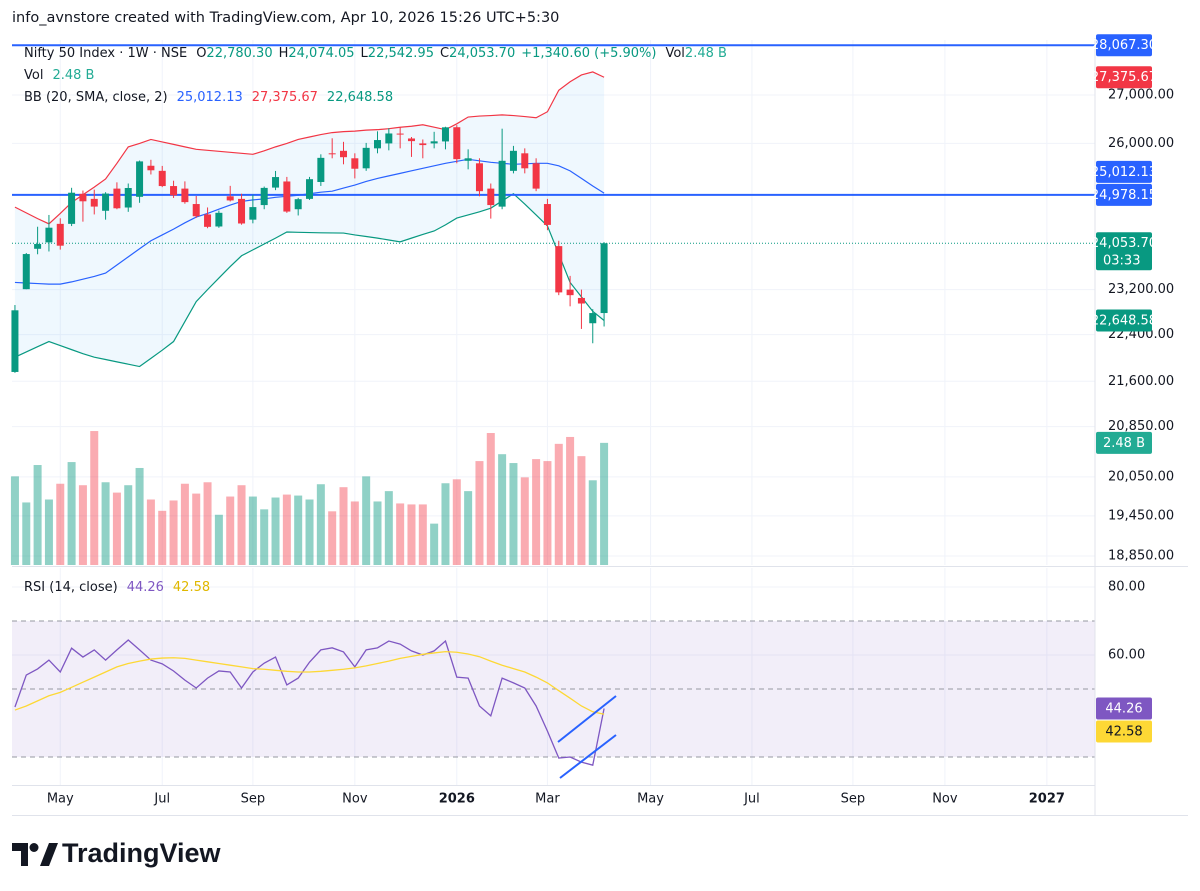 Image resolution: width=1200 pixels, height=891 pixels. What do you see at coordinates (142, 853) in the screenshot?
I see `brand-name: TradingView` at bounding box center [142, 853].